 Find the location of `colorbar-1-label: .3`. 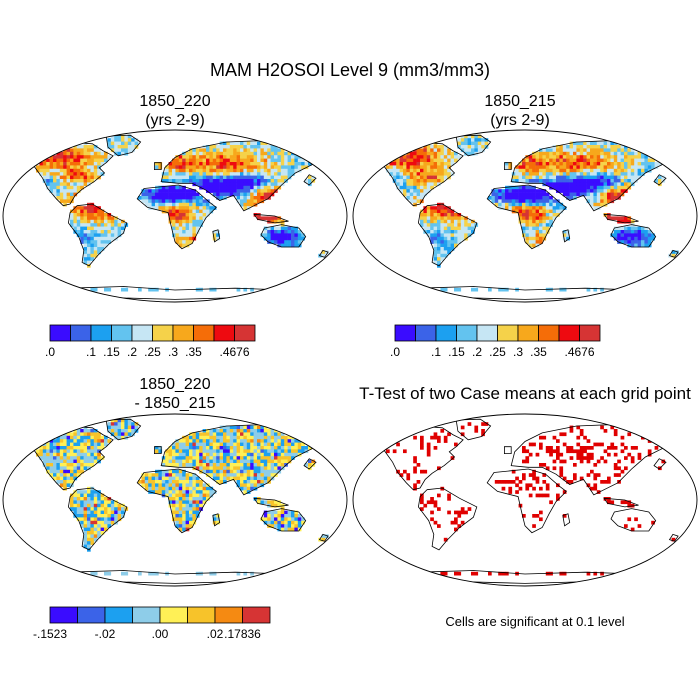

colorbar-1-label: .3 is located at coordinates (173, 352).